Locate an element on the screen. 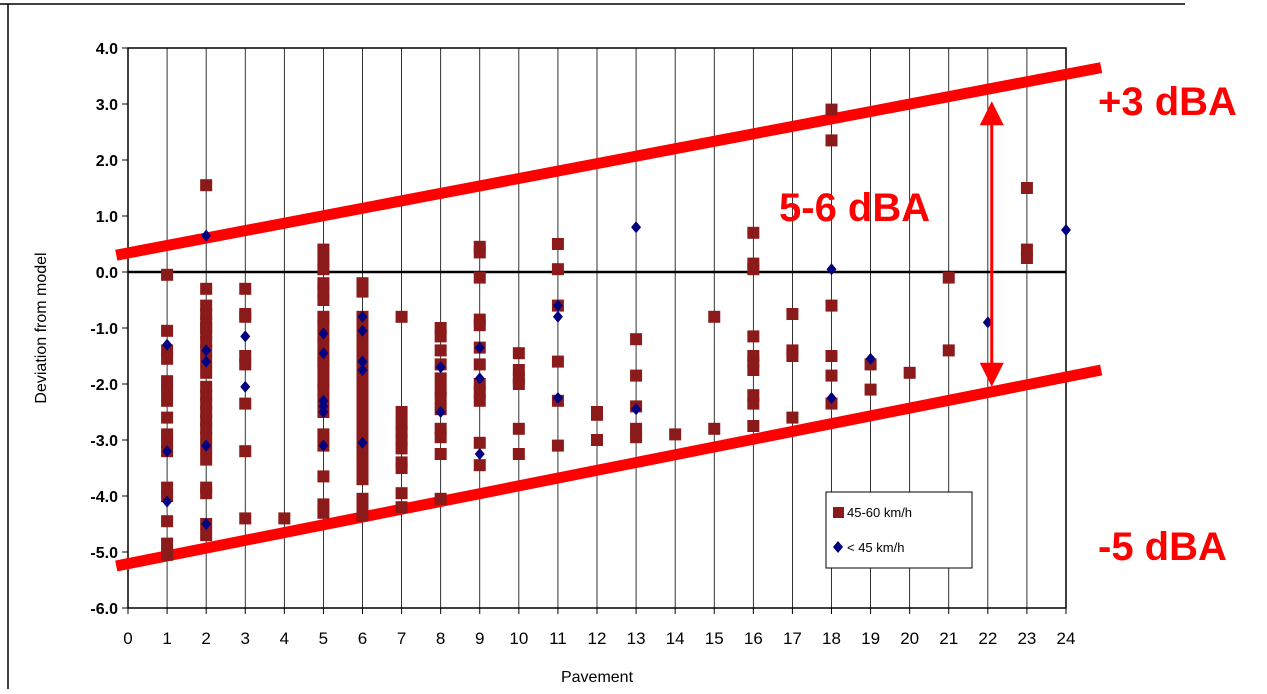 This screenshot has width=1267, height=694. x-tick-label: 13 is located at coordinates (636, 638).